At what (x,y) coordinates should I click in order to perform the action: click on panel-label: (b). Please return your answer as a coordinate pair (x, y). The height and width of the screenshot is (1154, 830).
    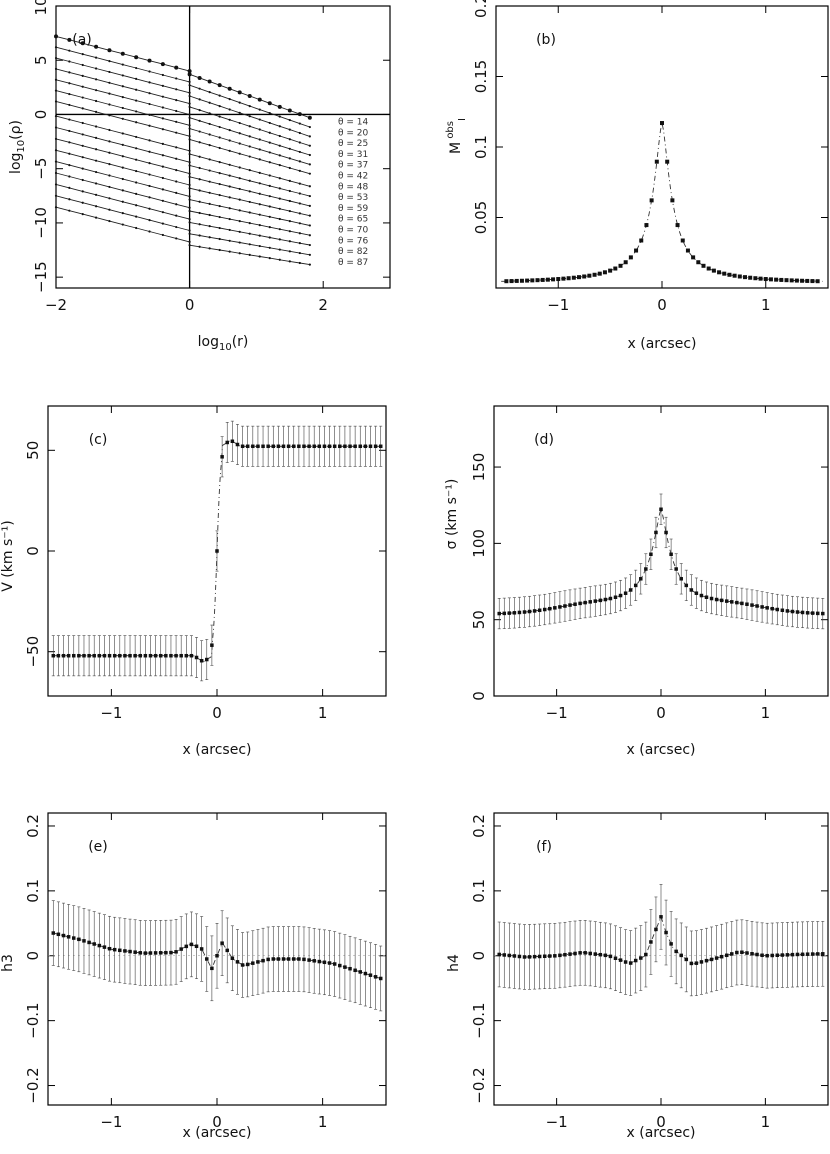
    Looking at the image, I should click on (546, 40).